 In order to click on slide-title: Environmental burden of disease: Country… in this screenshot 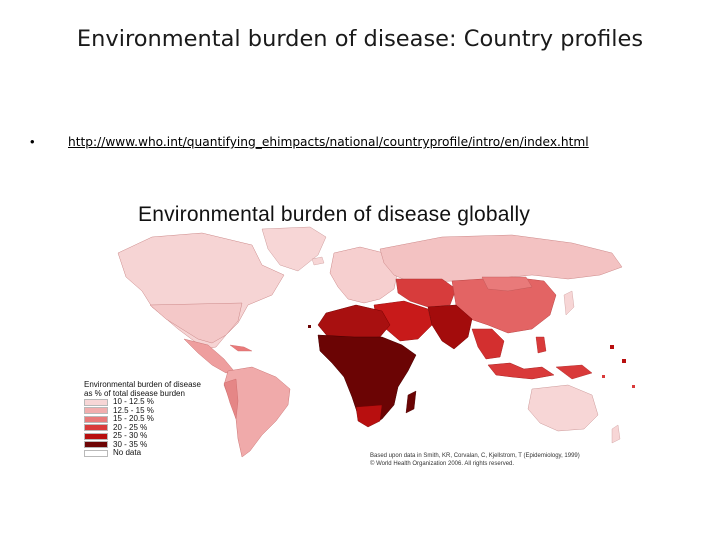, I will do `click(360, 39)`.